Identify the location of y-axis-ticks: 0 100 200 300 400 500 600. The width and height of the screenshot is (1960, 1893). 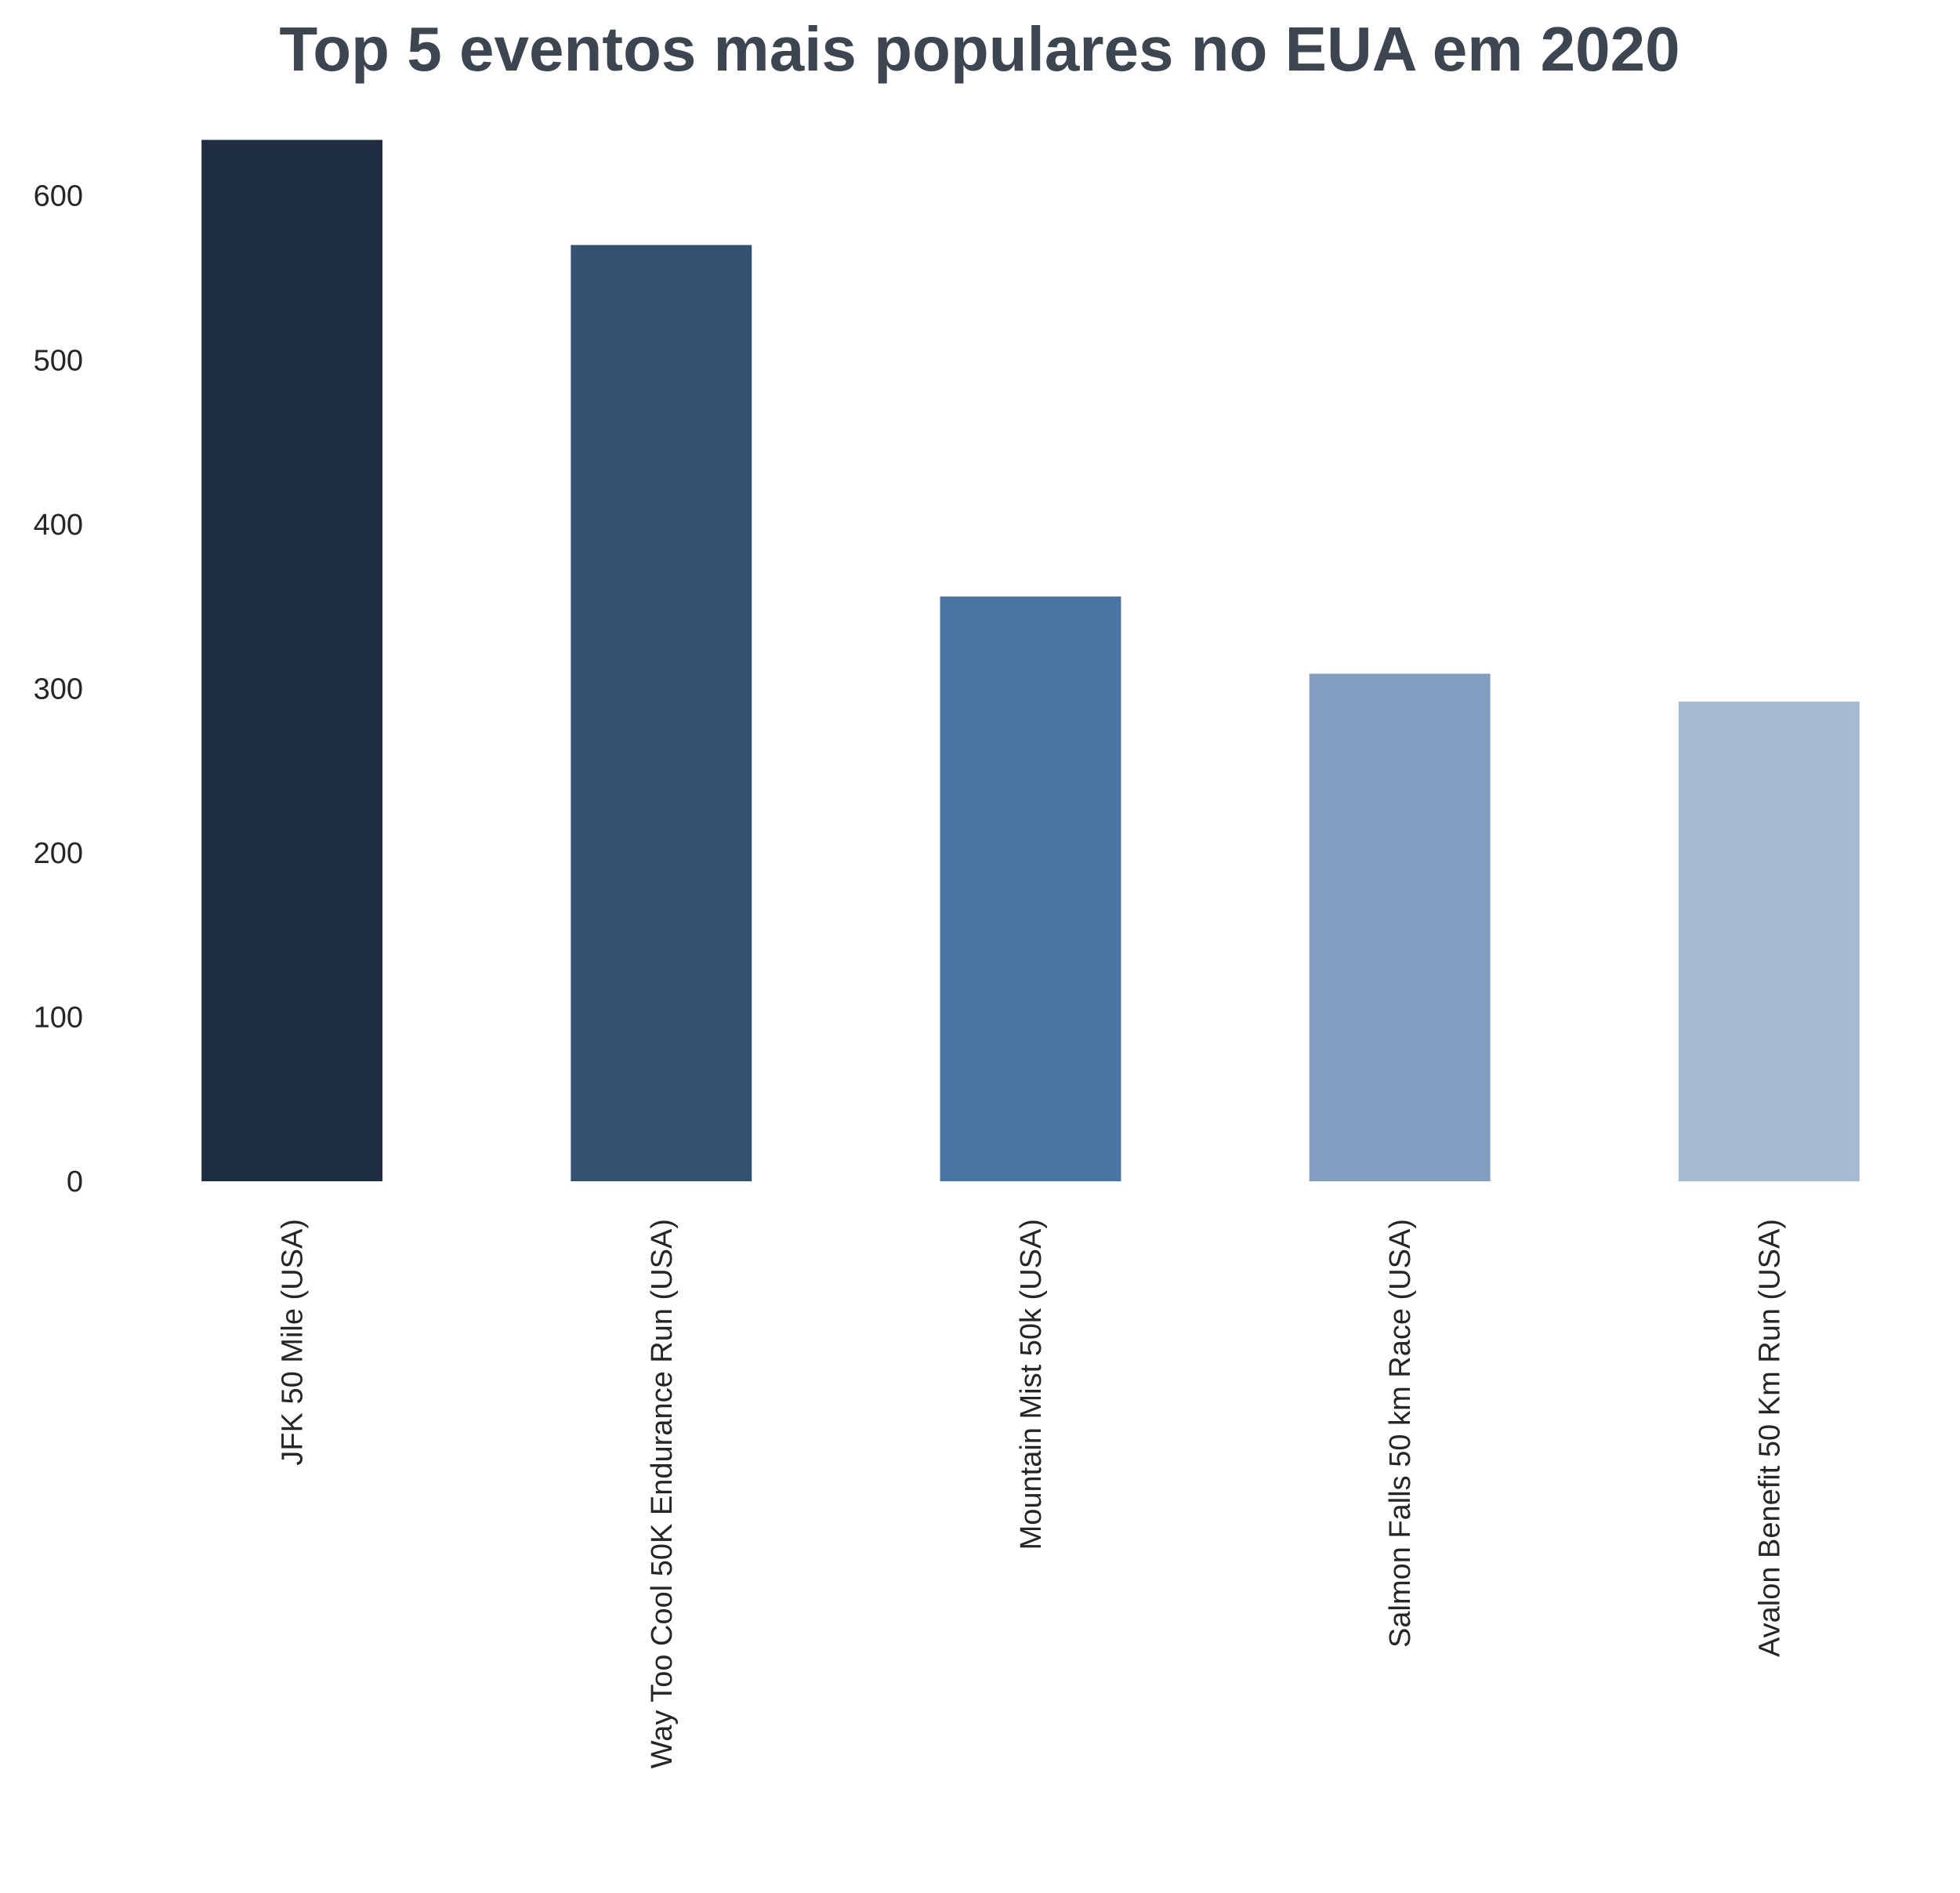
(58, 689).